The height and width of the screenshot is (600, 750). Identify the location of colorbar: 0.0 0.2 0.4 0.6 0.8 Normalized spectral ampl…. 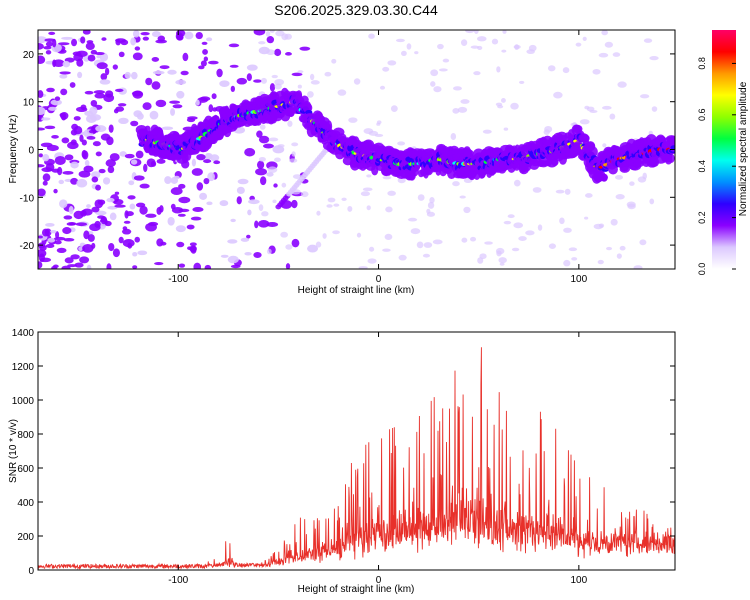
(723, 152).